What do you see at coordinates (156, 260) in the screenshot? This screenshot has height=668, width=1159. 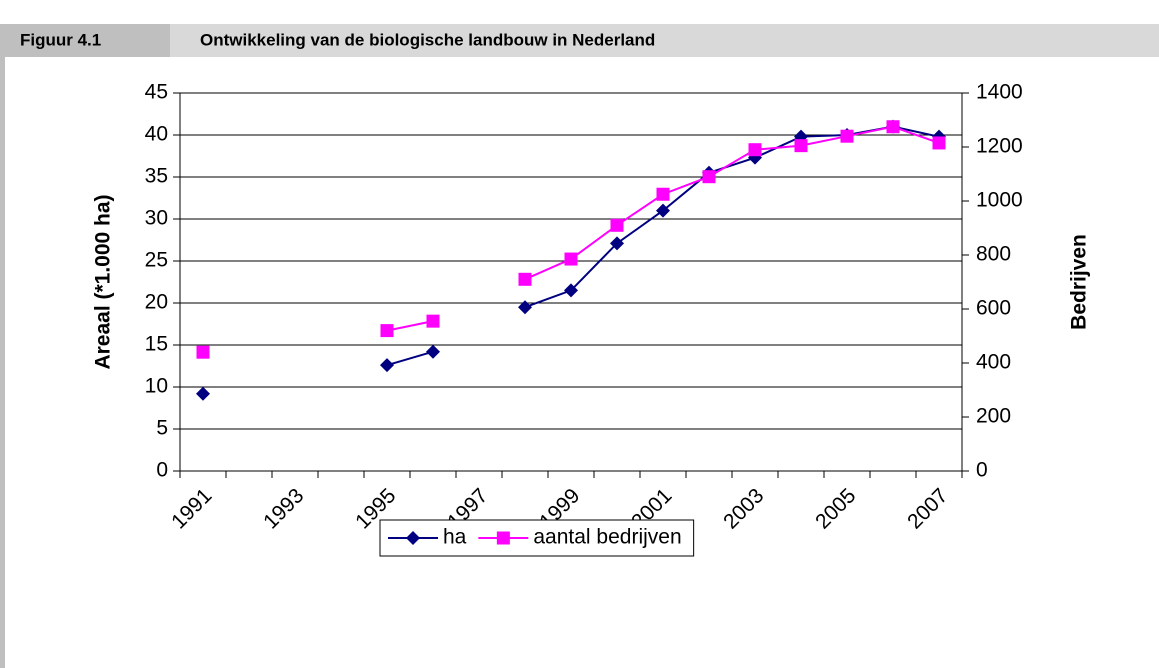 I see `y-tick-label: 25` at bounding box center [156, 260].